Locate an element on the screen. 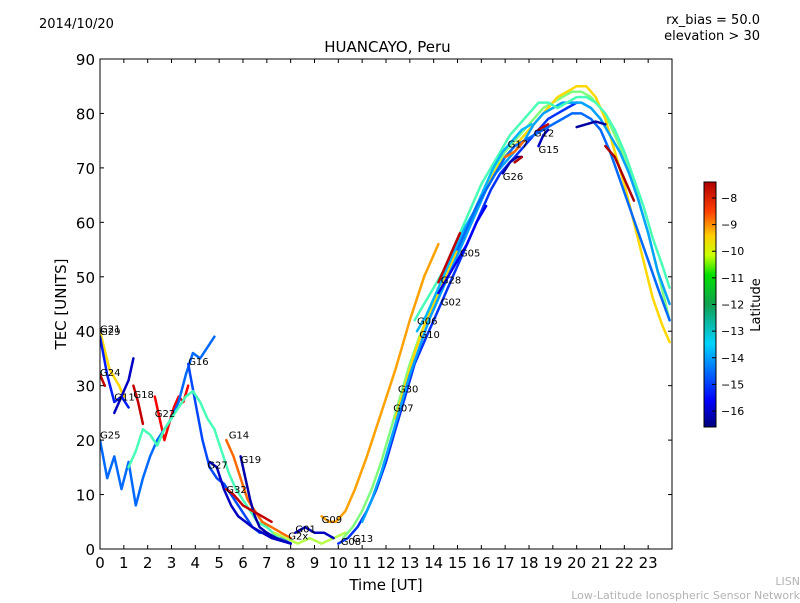 The width and height of the screenshot is (800, 603). chart-title: HUANCAYO, Peru is located at coordinates (387, 47).